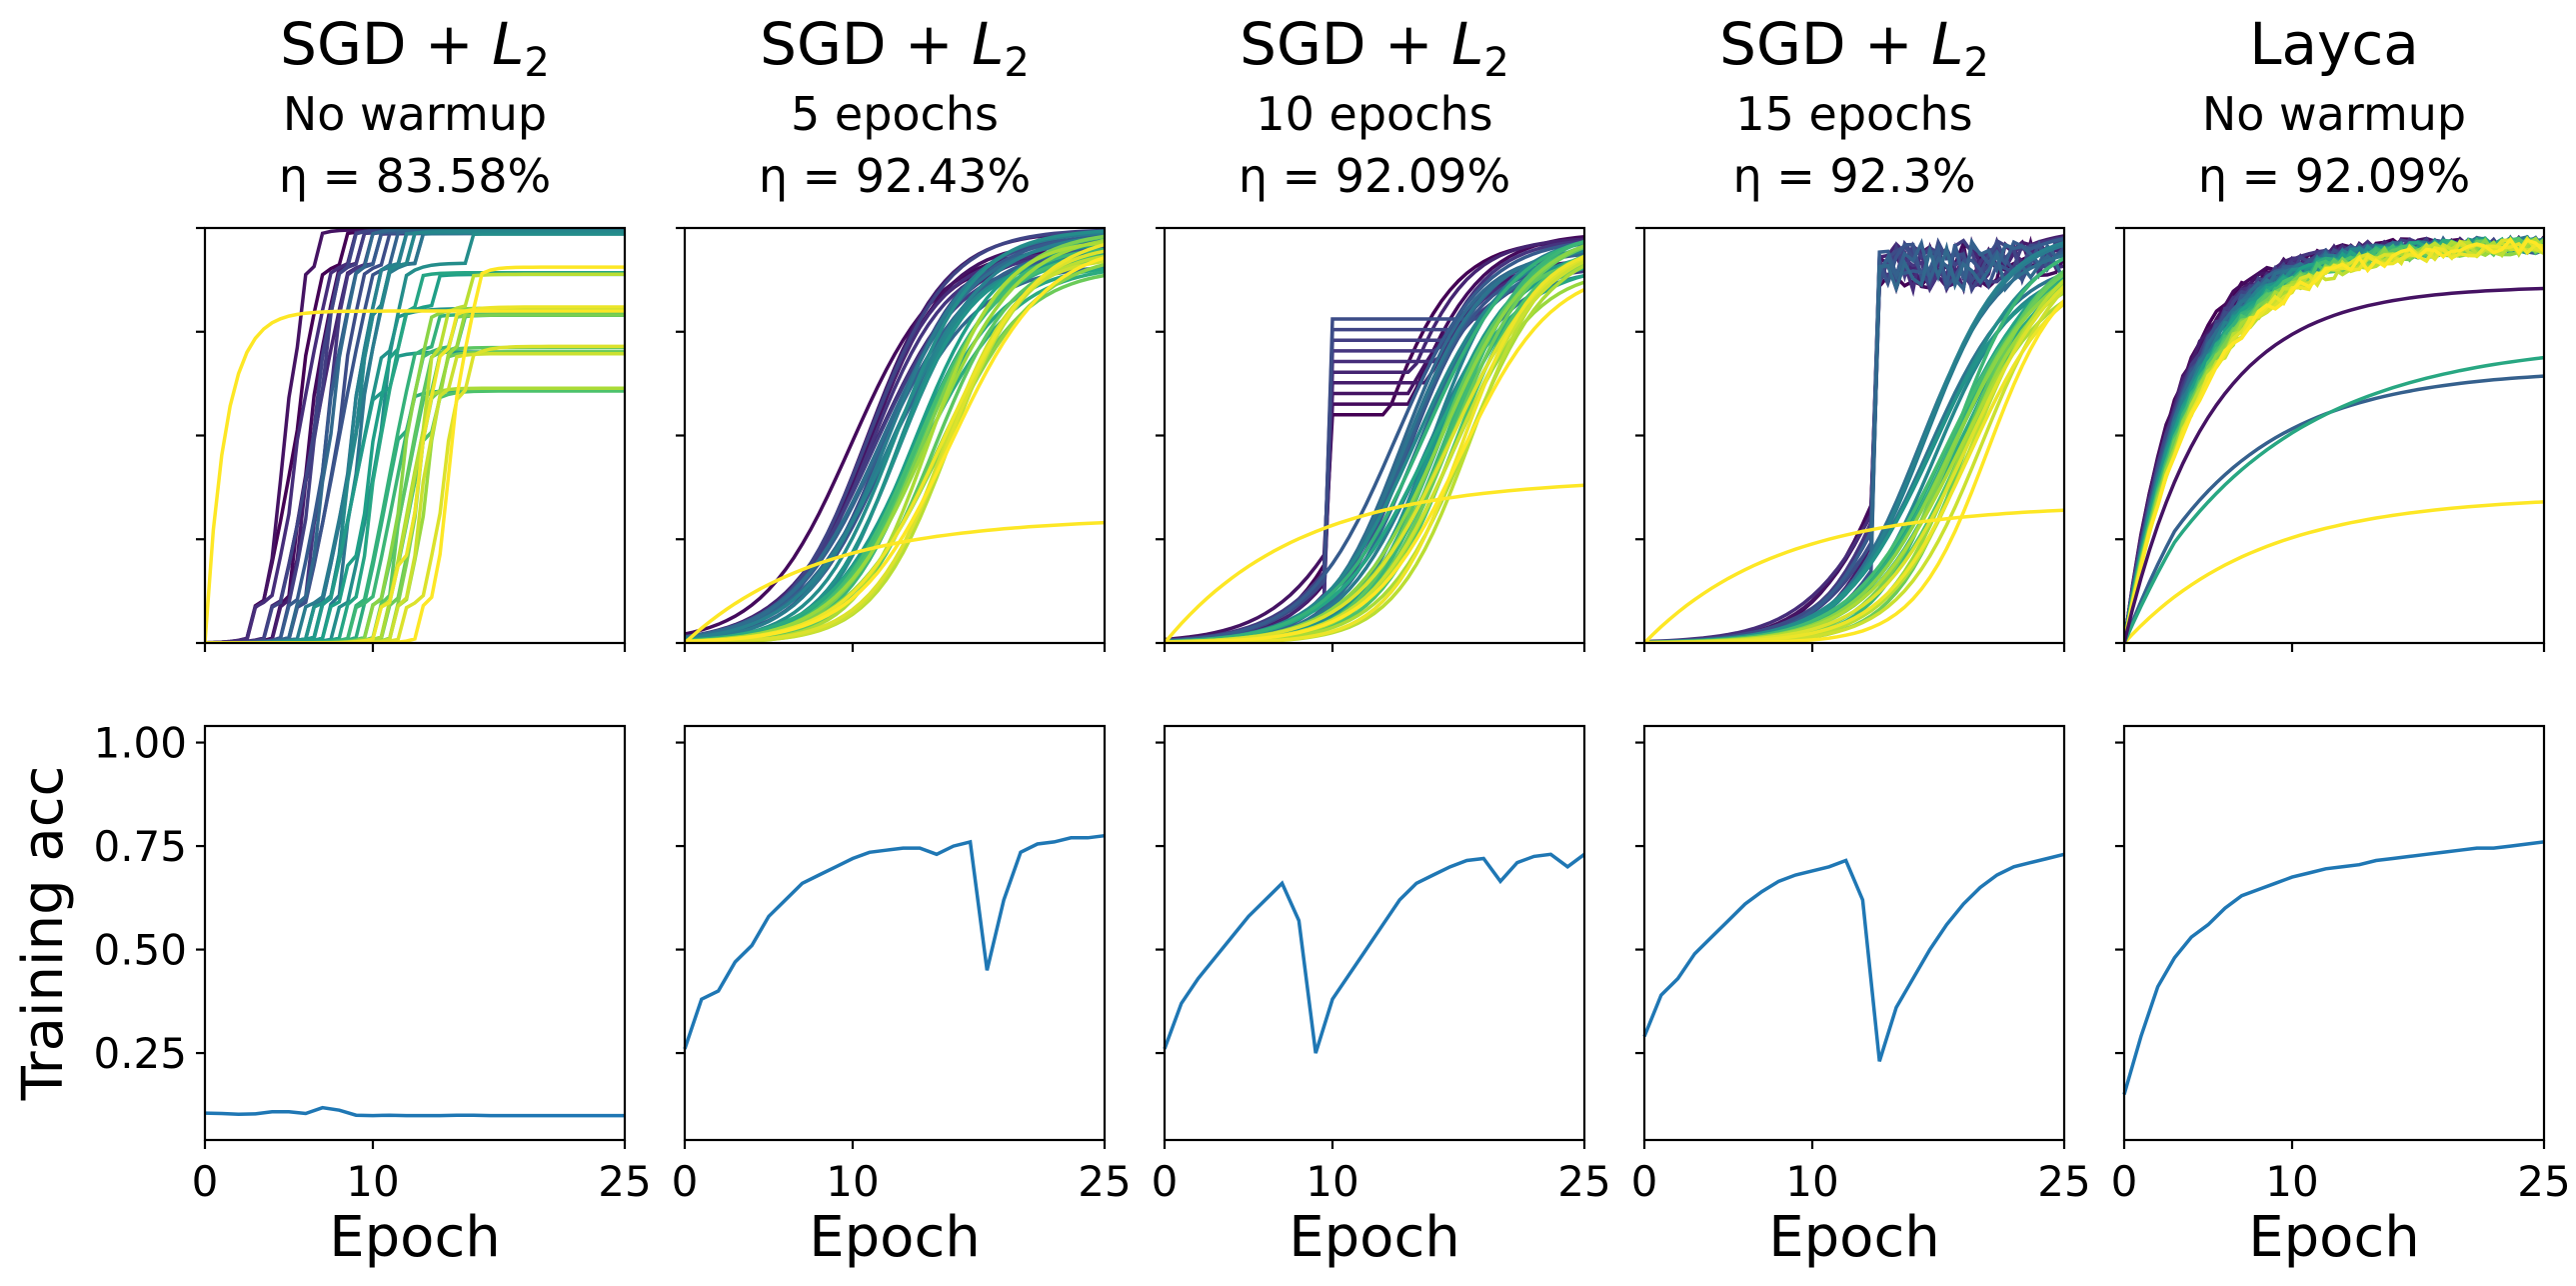 The image size is (2576, 1286). I want to click on panel-setting: 10 epochs, so click(1374, 114).